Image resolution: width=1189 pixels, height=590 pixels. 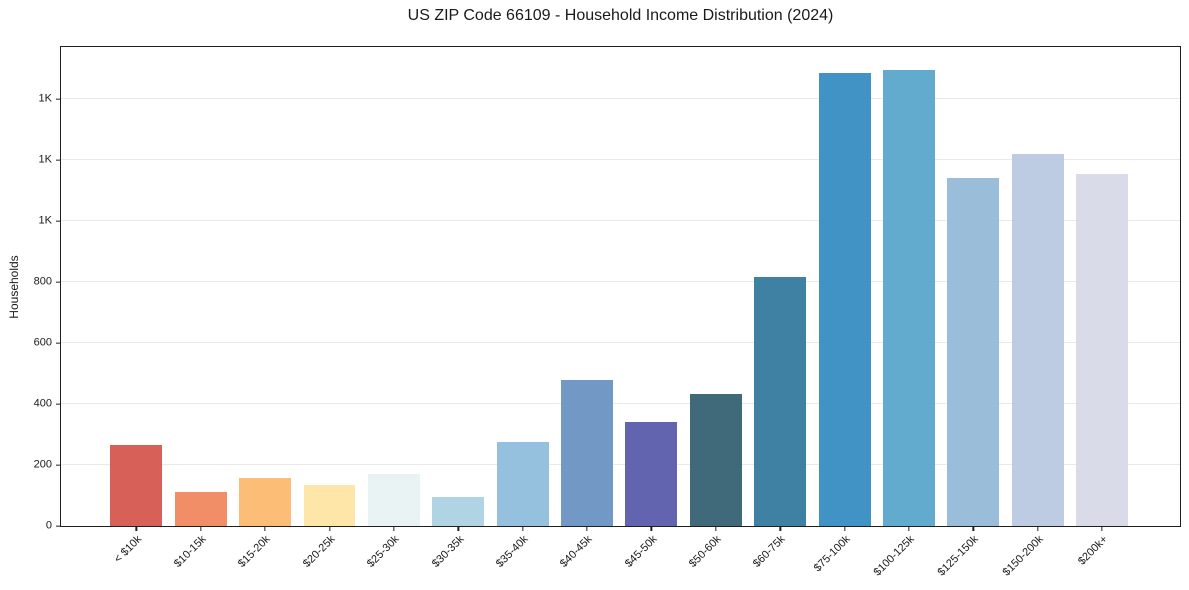 What do you see at coordinates (958, 556) in the screenshot?
I see `x-tick-label: $125-150k` at bounding box center [958, 556].